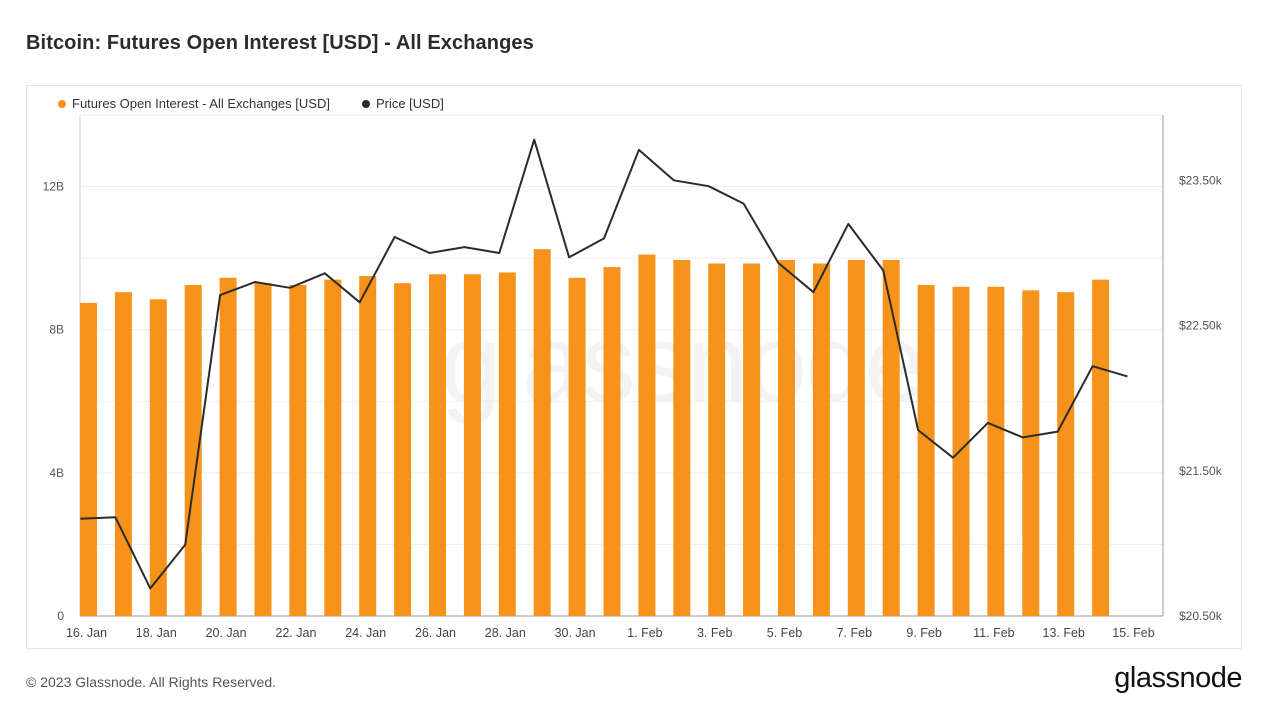 This screenshot has width=1269, height=714. What do you see at coordinates (156, 633) in the screenshot?
I see `x-tick-label: 18. Jan` at bounding box center [156, 633].